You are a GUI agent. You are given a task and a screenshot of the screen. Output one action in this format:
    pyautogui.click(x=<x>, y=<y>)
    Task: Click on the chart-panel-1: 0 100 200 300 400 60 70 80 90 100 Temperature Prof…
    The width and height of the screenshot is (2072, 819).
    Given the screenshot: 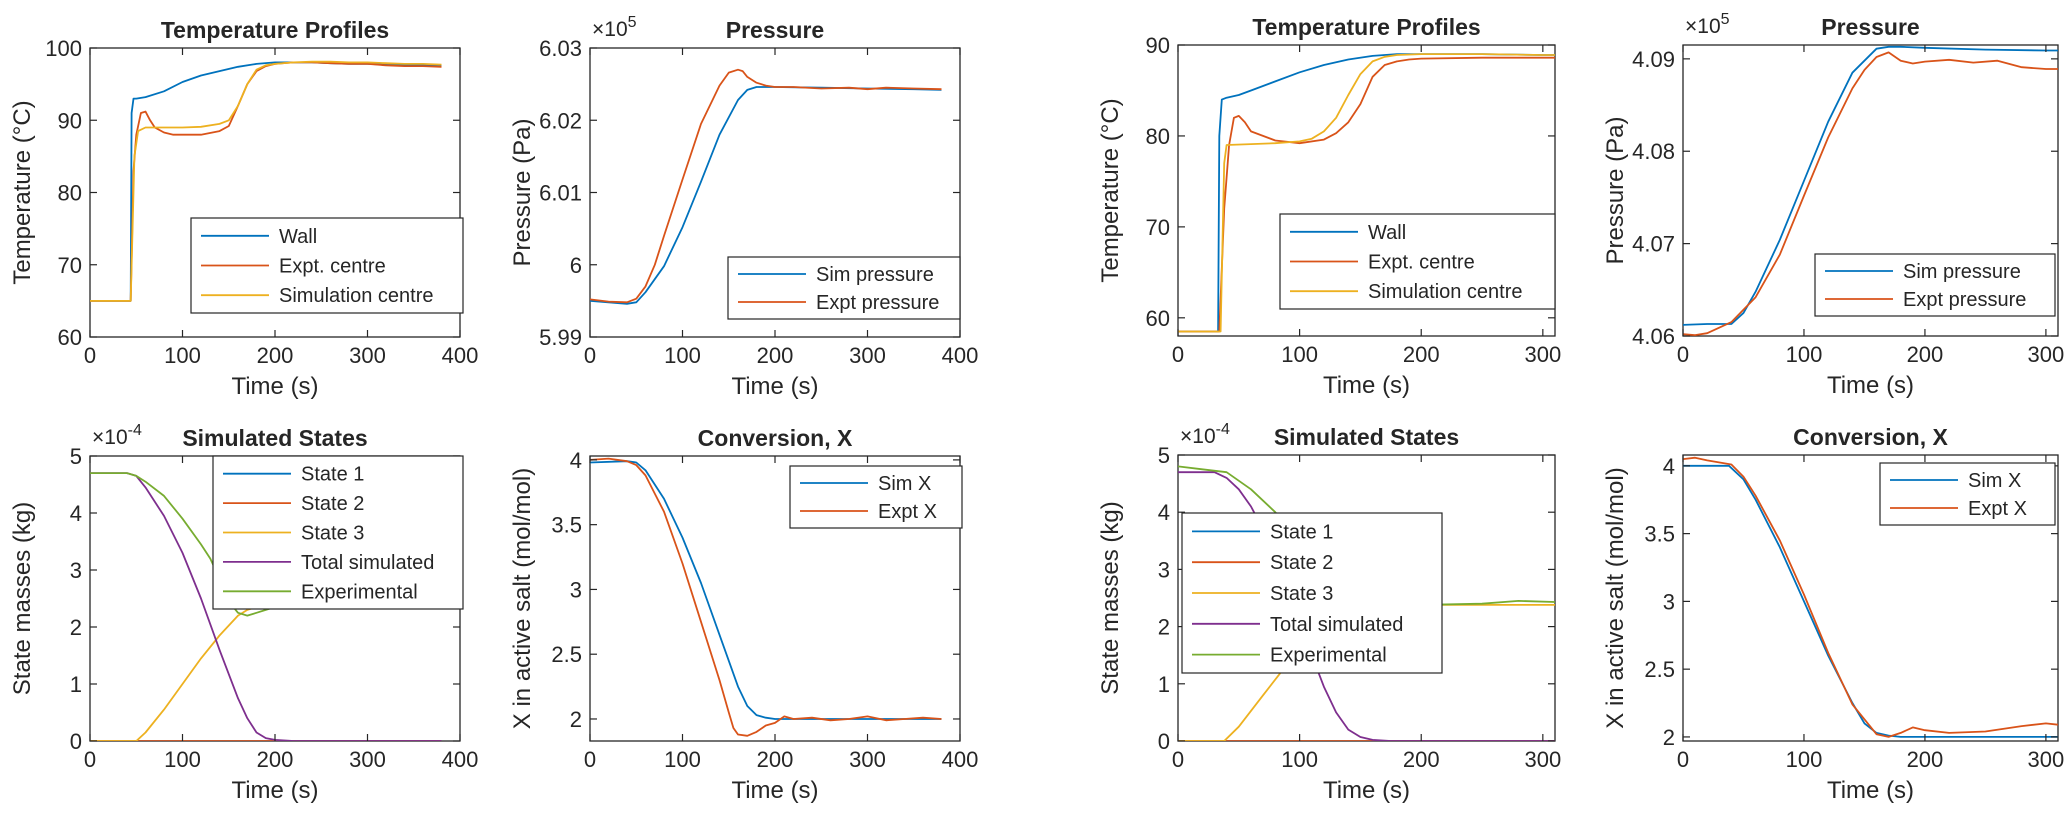 What is the action you would take?
    pyautogui.click(x=243, y=208)
    